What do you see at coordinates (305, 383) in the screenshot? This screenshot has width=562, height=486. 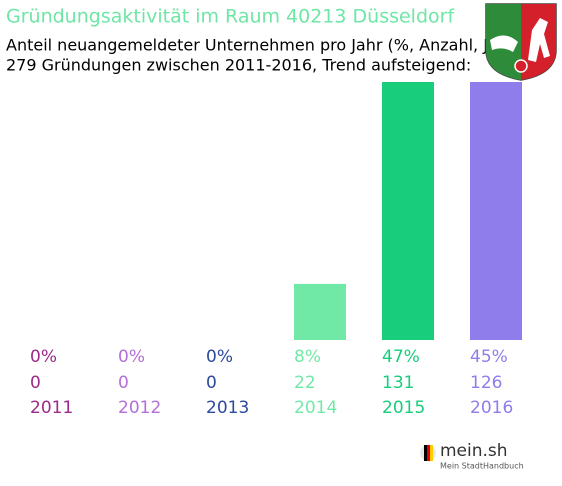 I see `count-label: 22` at bounding box center [305, 383].